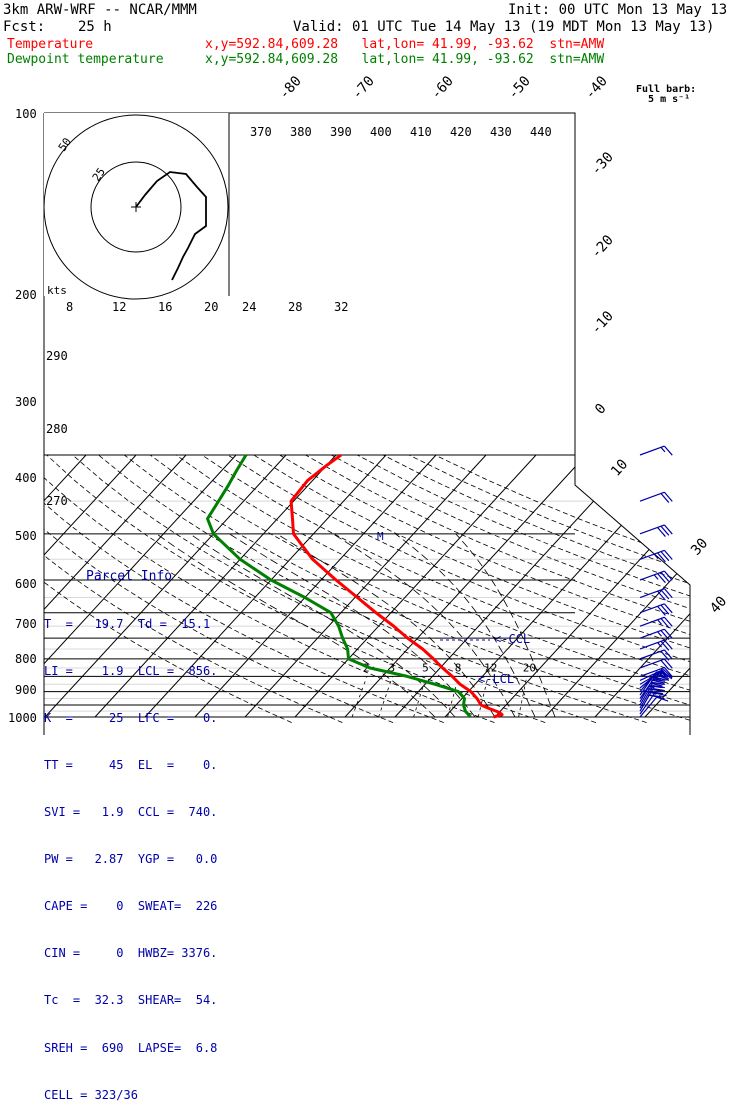  What do you see at coordinates (144, 625) in the screenshot?
I see `parcel-row: T = 19.7 Td = 15.1` at bounding box center [144, 625].